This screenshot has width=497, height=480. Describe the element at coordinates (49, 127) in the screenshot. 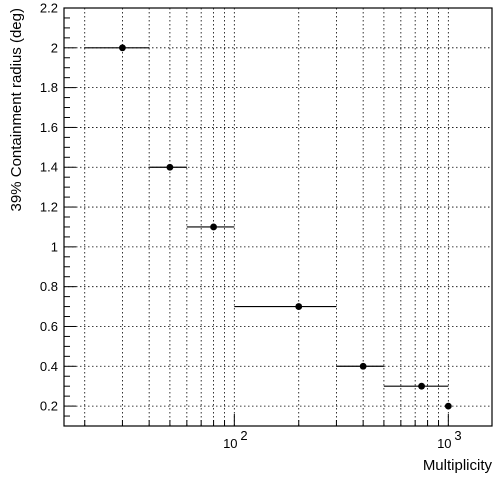

I see `y-tick-label: 1.6` at that location.